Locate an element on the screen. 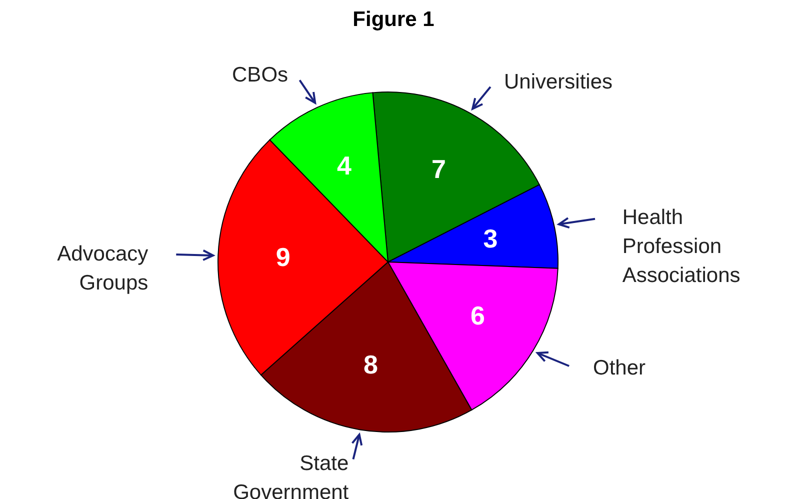 The width and height of the screenshot is (787, 499). data-label: 7 is located at coordinates (439, 169).